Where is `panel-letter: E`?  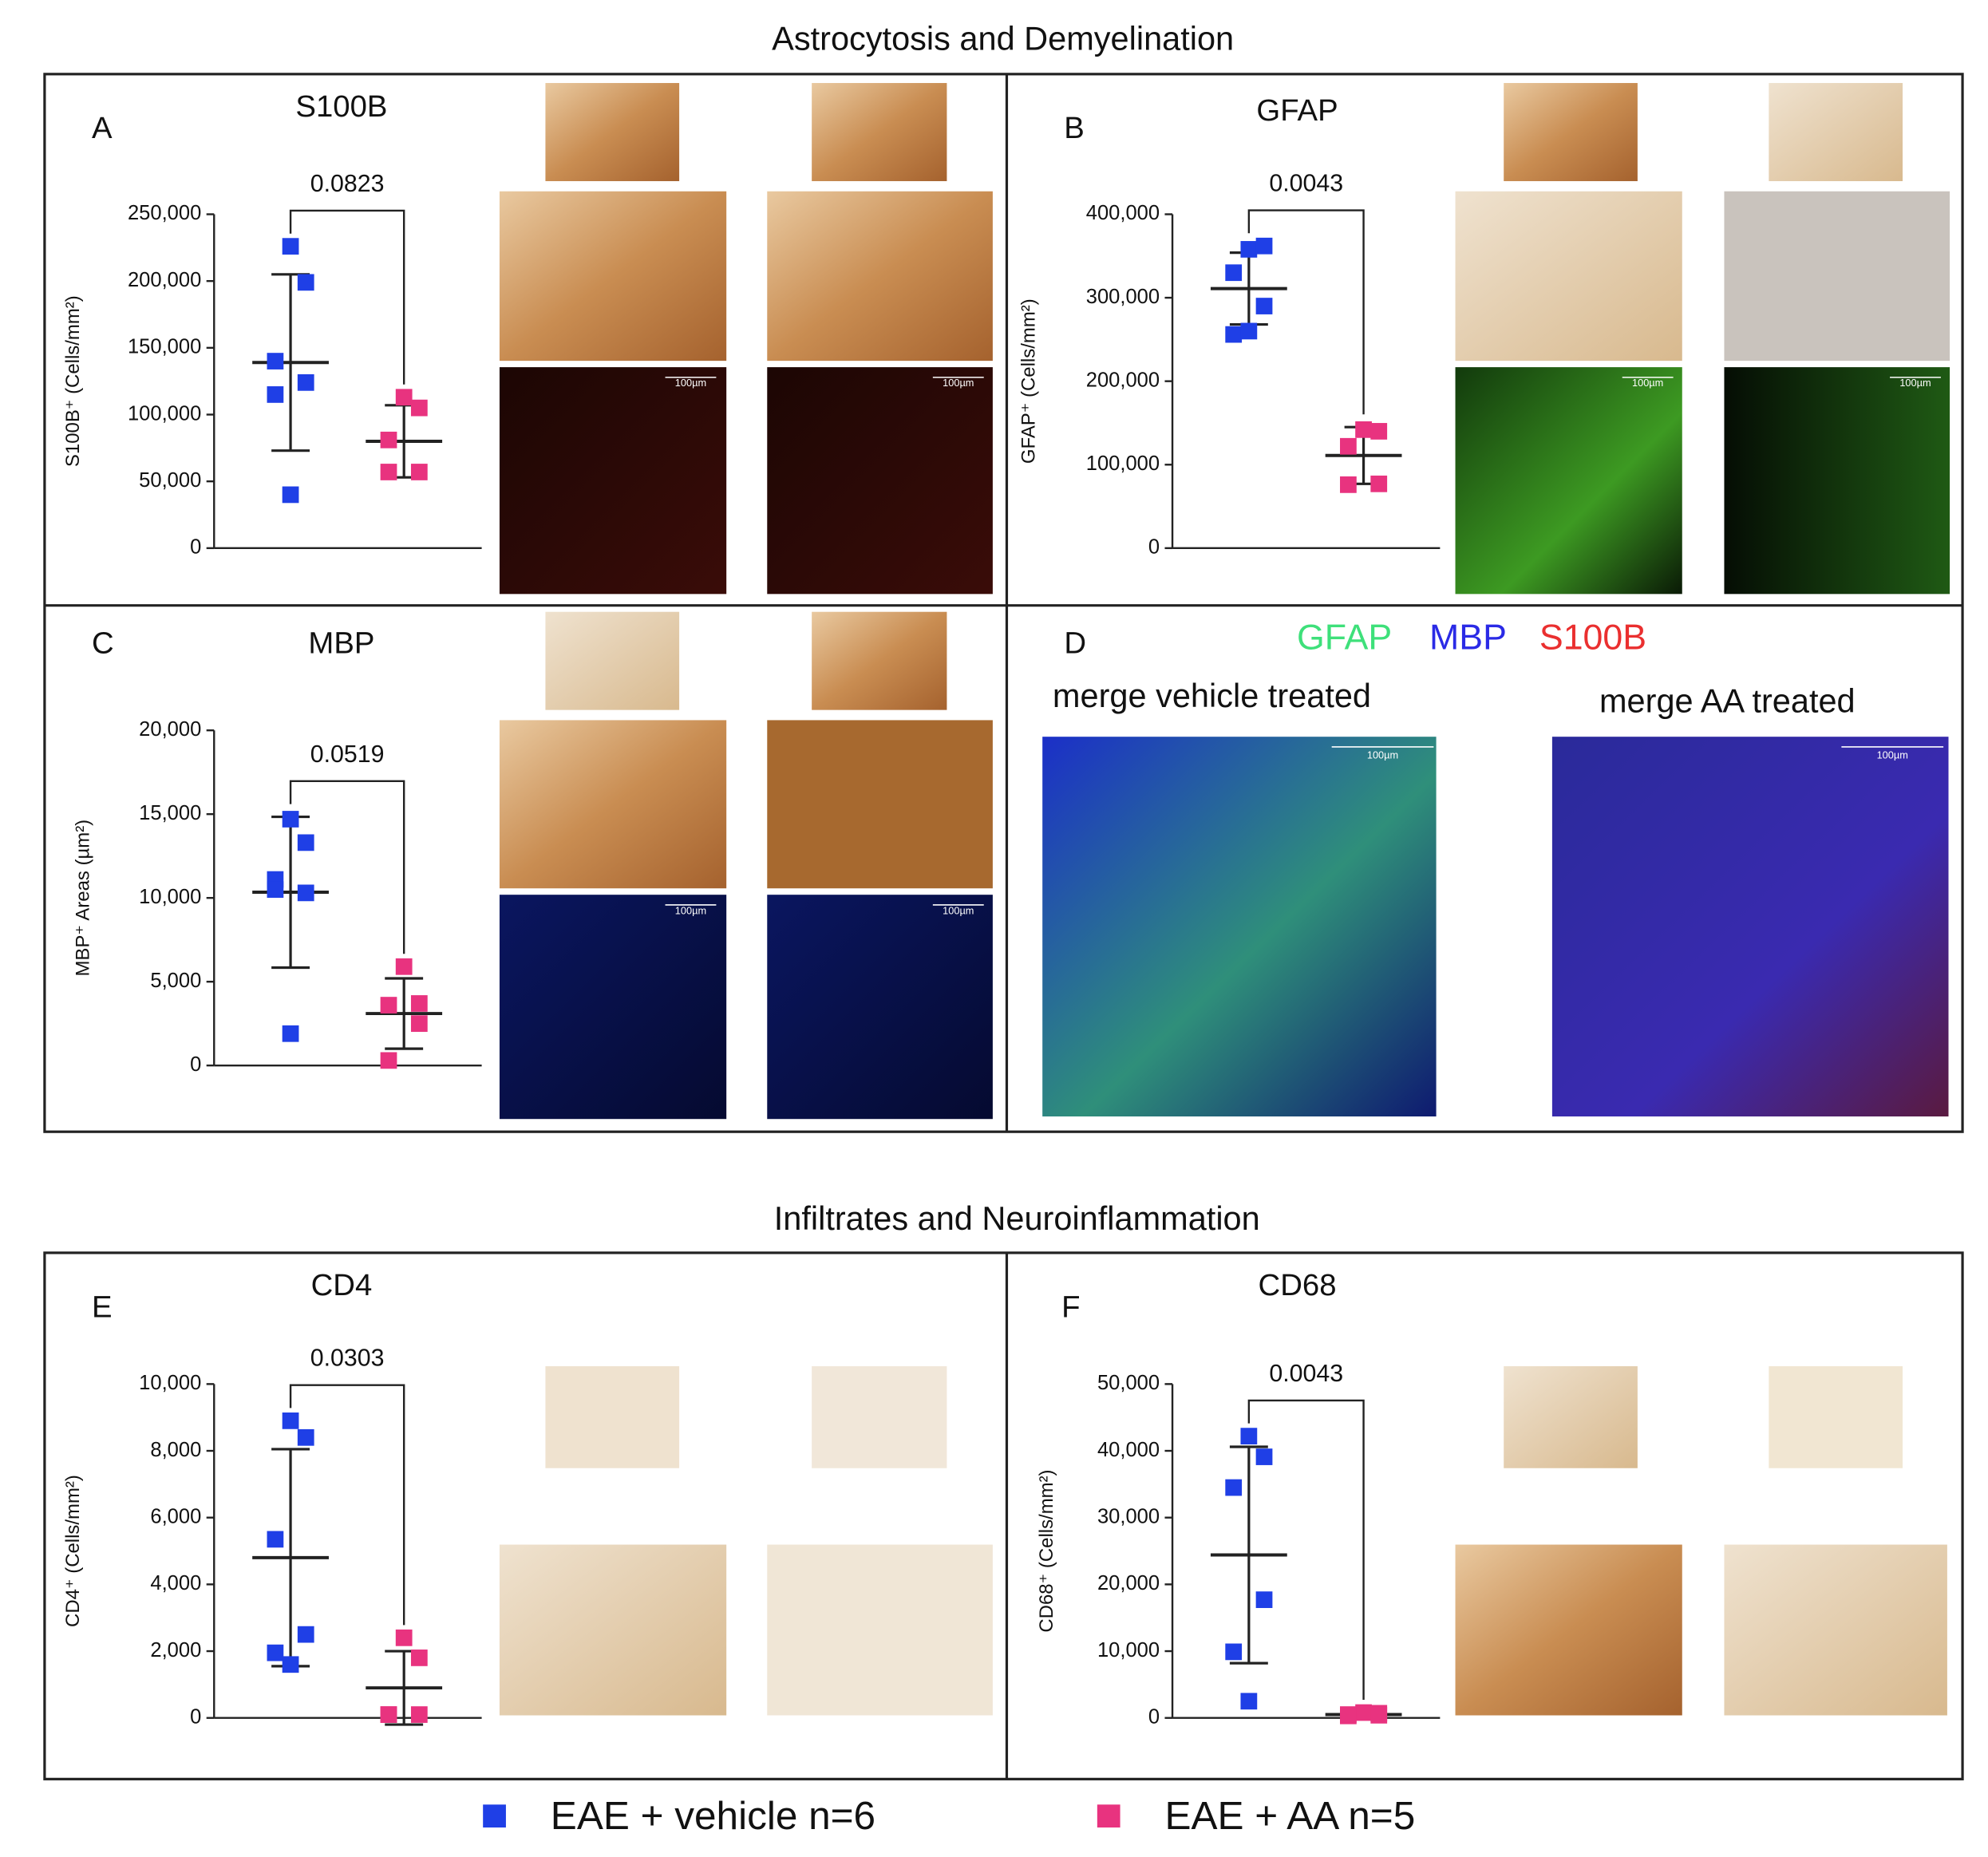 panel-letter: E is located at coordinates (102, 1307).